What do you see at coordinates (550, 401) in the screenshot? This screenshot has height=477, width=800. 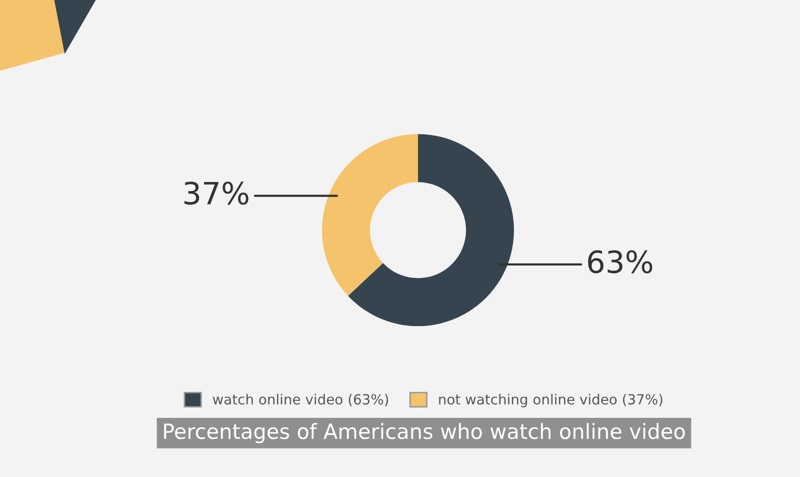 I see `legend-label: not watching online video (37%)` at bounding box center [550, 401].